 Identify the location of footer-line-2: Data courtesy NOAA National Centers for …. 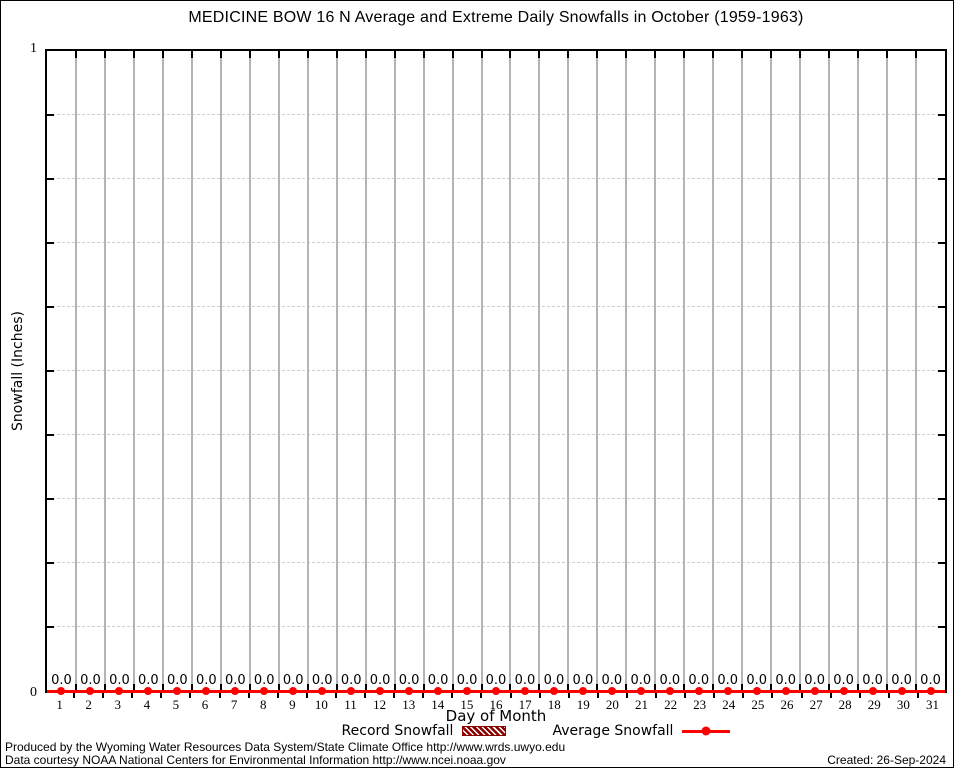
(255, 760).